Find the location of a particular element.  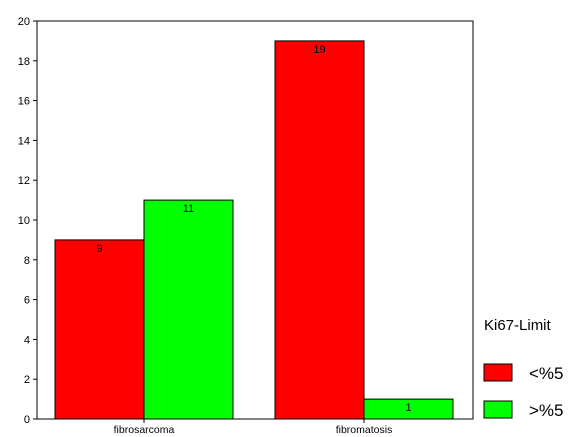

y-tick-label: 16 is located at coordinates (24, 102).